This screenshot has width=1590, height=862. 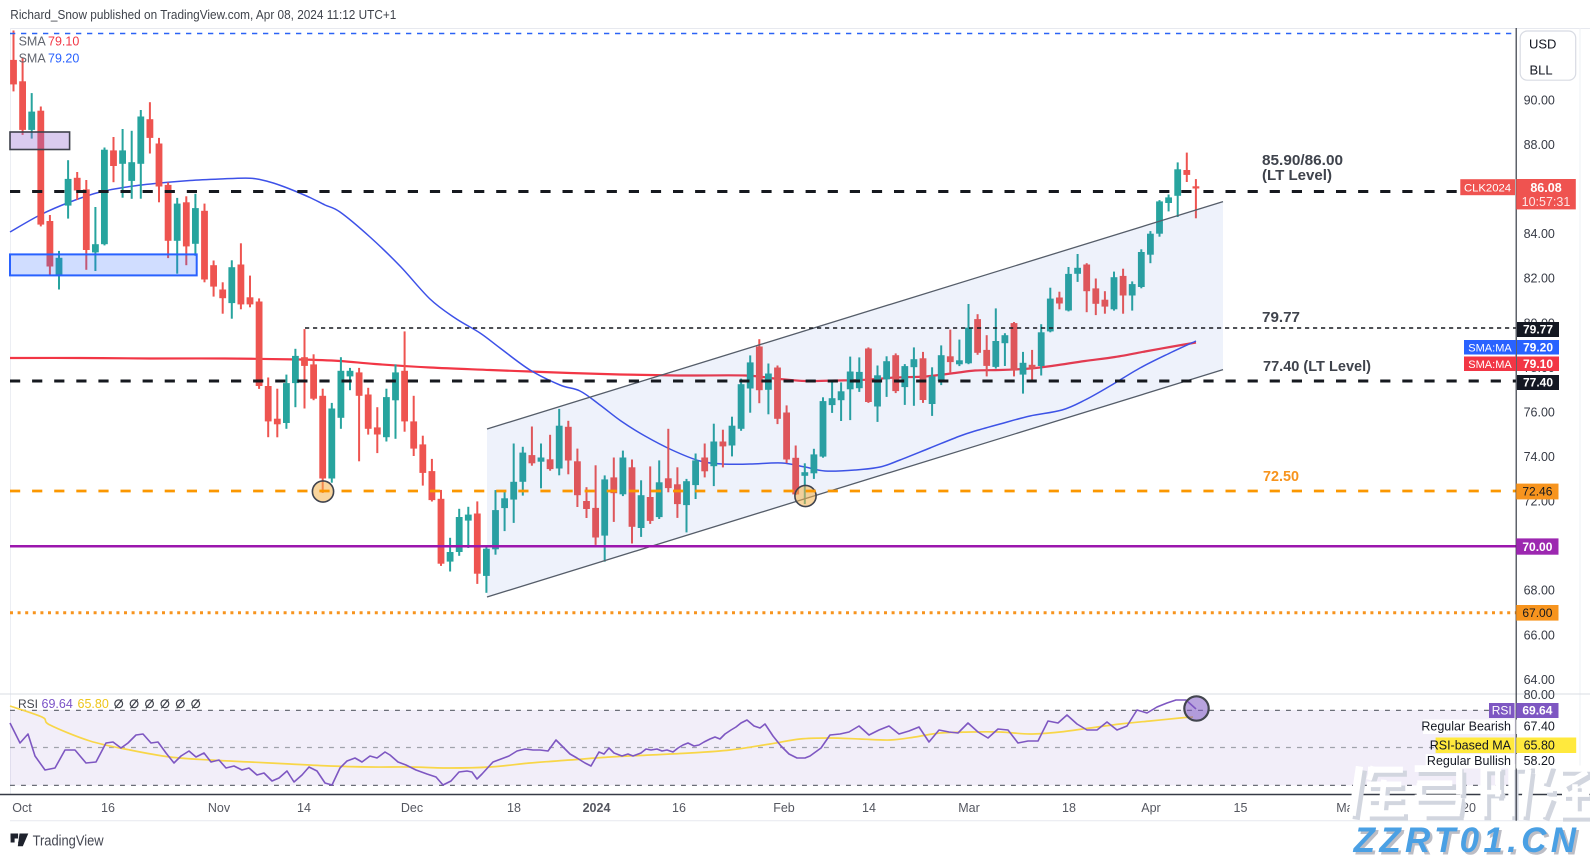 I want to click on svg-text: 10:57:31, so click(x=1546, y=202).